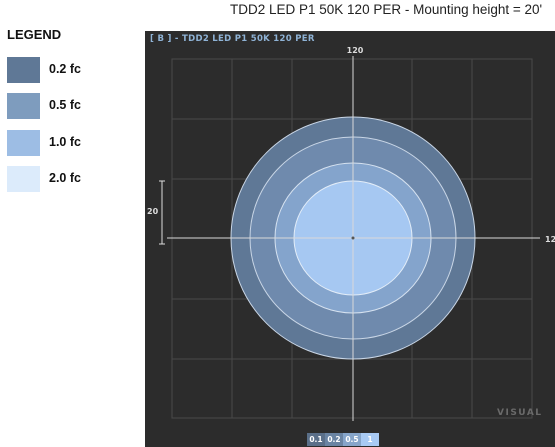 The height and width of the screenshot is (447, 555). Describe the element at coordinates (34, 34) in the screenshot. I see `legend-heading: LEGEND` at that location.